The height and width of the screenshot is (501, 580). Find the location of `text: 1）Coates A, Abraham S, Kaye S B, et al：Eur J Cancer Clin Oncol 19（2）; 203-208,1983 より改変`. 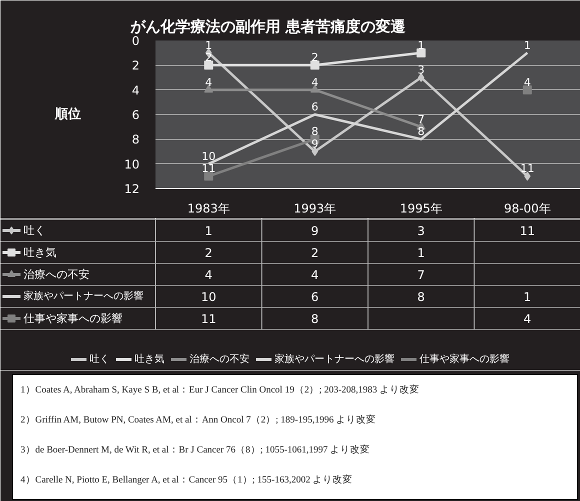

text: 1）Coates A, Abraham S, Kaye S B, et al：Eur J Cancer Clin Oncol 19（2）; 203-208,1983 より改変 is located at coordinates (220, 390).